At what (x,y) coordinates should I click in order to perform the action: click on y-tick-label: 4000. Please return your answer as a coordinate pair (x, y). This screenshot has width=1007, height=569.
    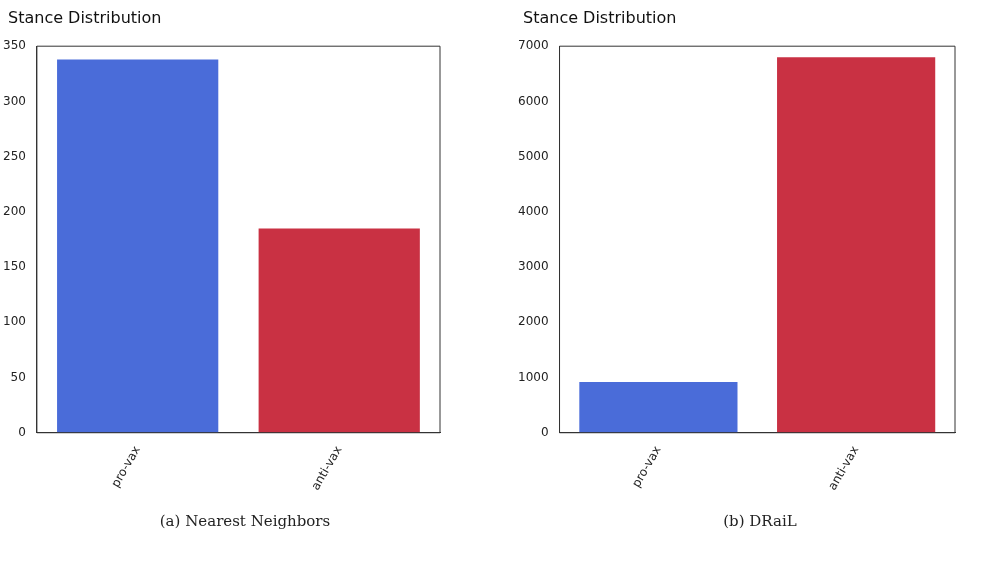
    Looking at the image, I should click on (533, 210).